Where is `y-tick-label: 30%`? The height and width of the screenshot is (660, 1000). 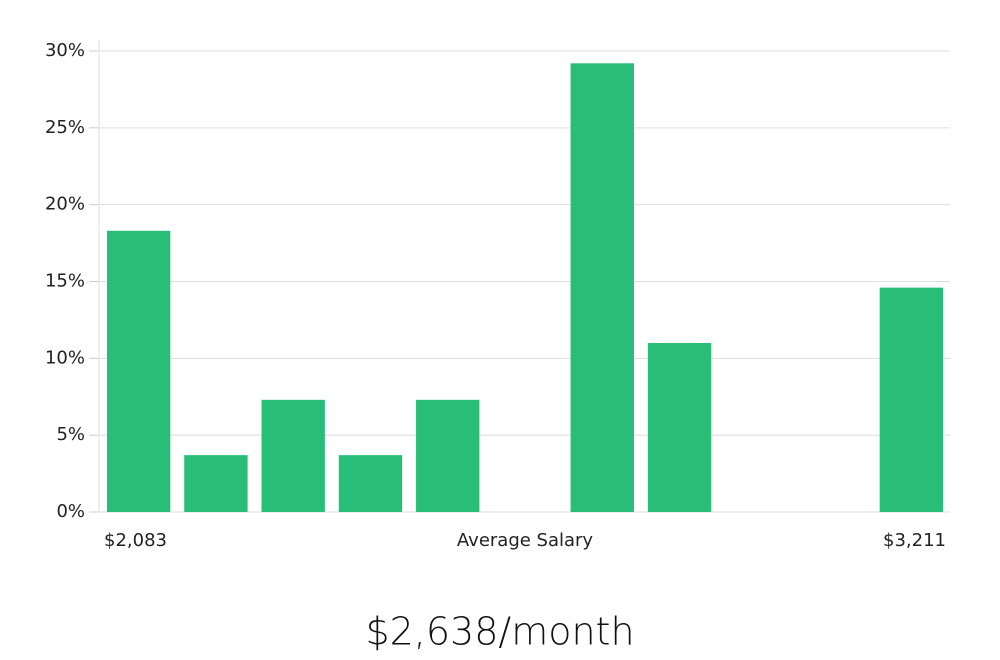
y-tick-label: 30% is located at coordinates (65, 50).